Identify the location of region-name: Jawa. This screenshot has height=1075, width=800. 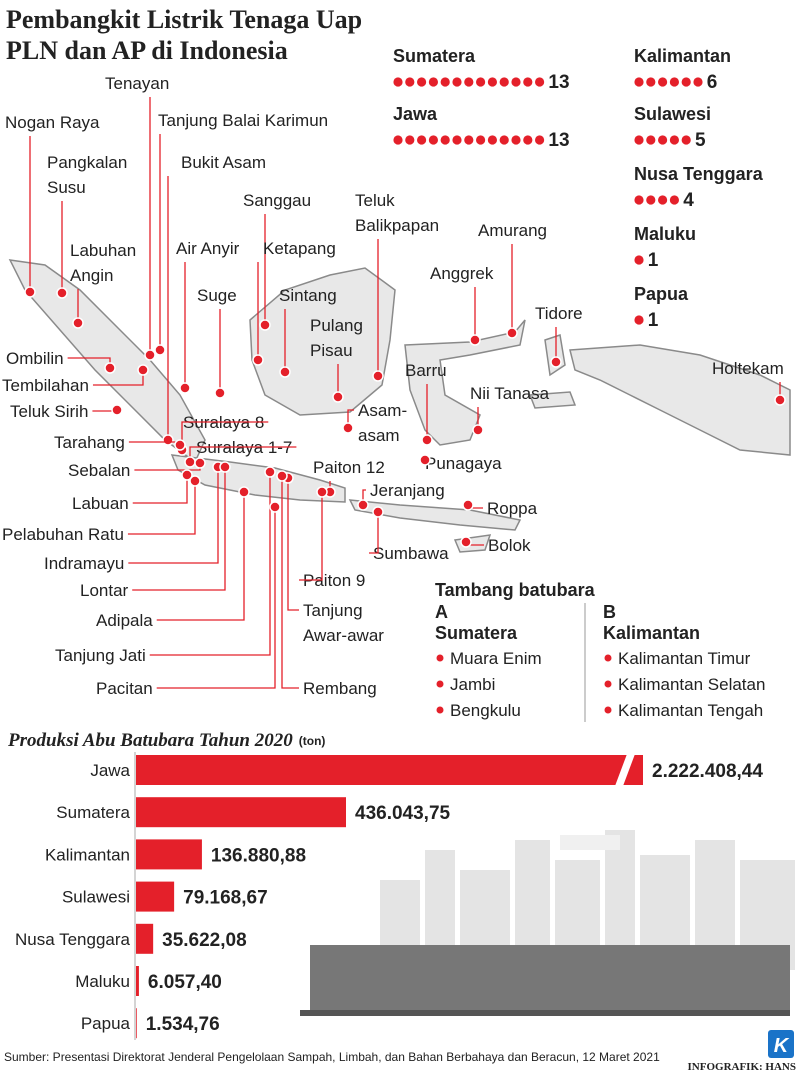
(415, 114).